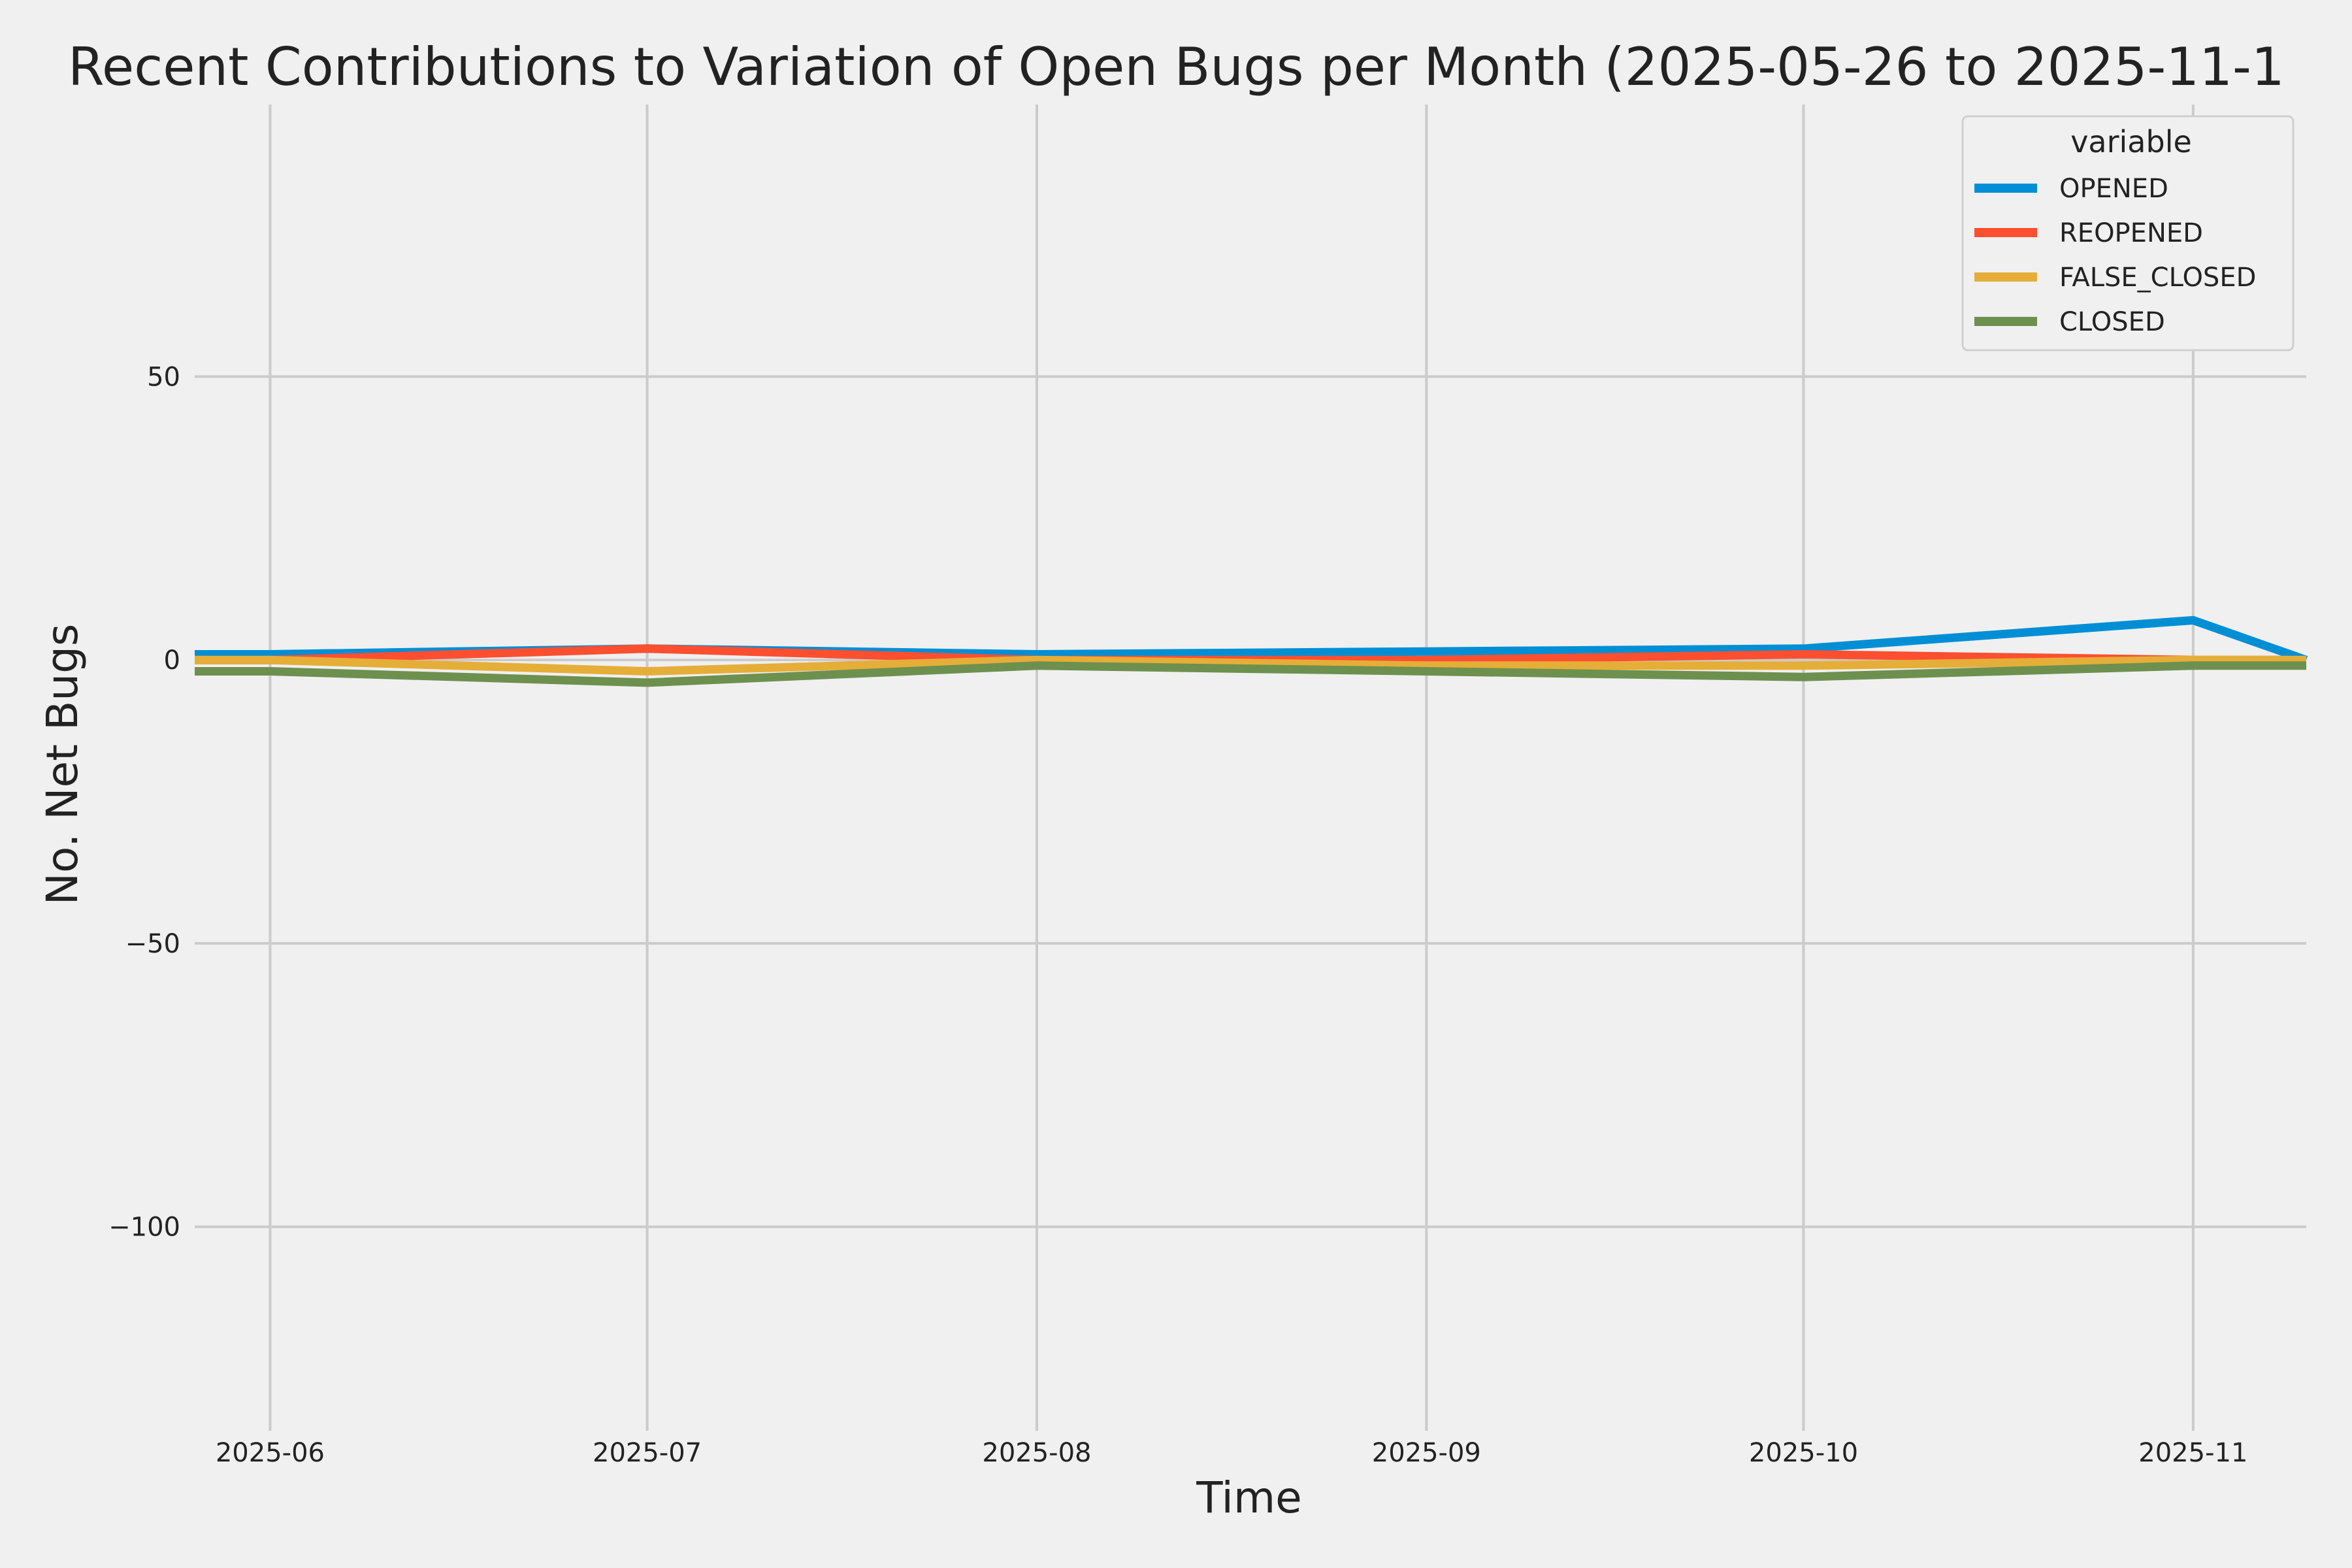 This screenshot has width=2352, height=1568. Describe the element at coordinates (1250, 665) in the screenshot. I see `series-line-false-closed` at that location.